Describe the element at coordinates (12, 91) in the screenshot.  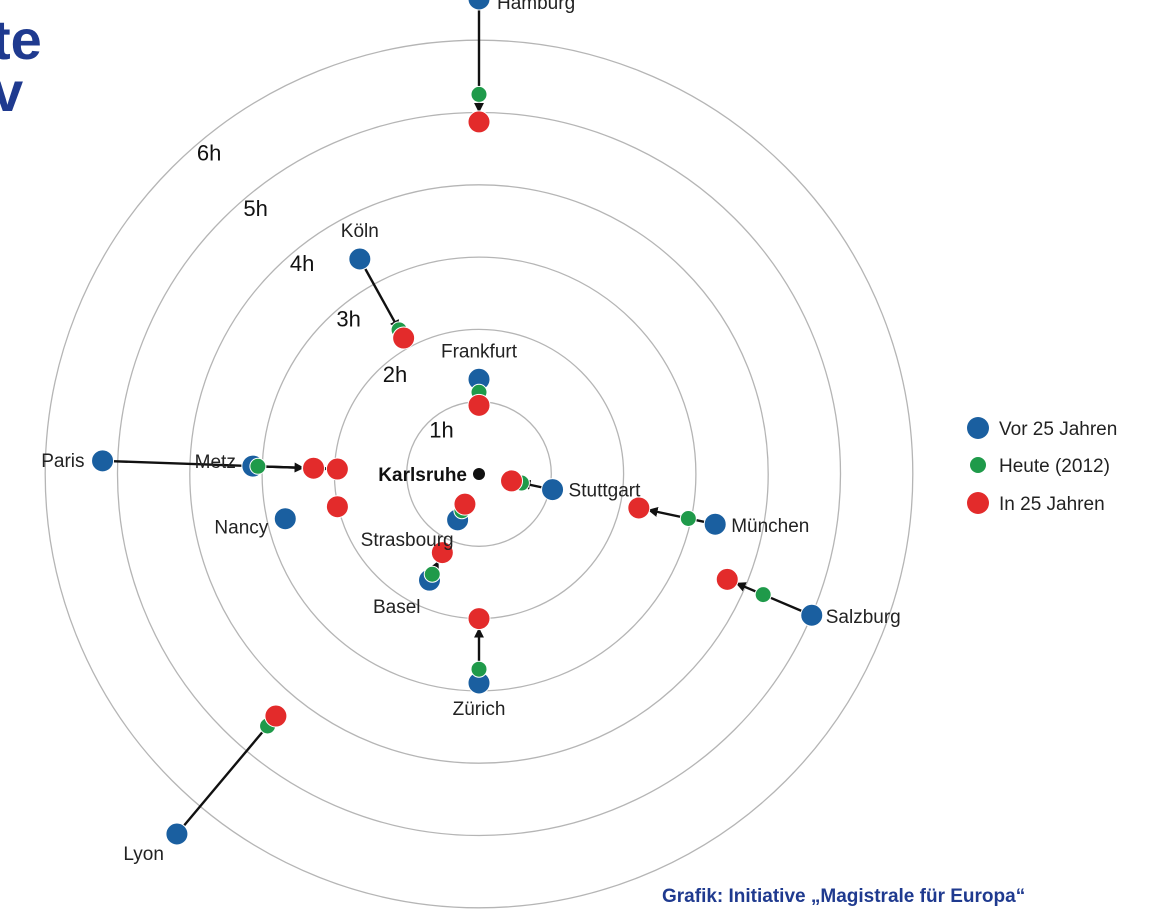
I see `heading-line-2: v` at that location.